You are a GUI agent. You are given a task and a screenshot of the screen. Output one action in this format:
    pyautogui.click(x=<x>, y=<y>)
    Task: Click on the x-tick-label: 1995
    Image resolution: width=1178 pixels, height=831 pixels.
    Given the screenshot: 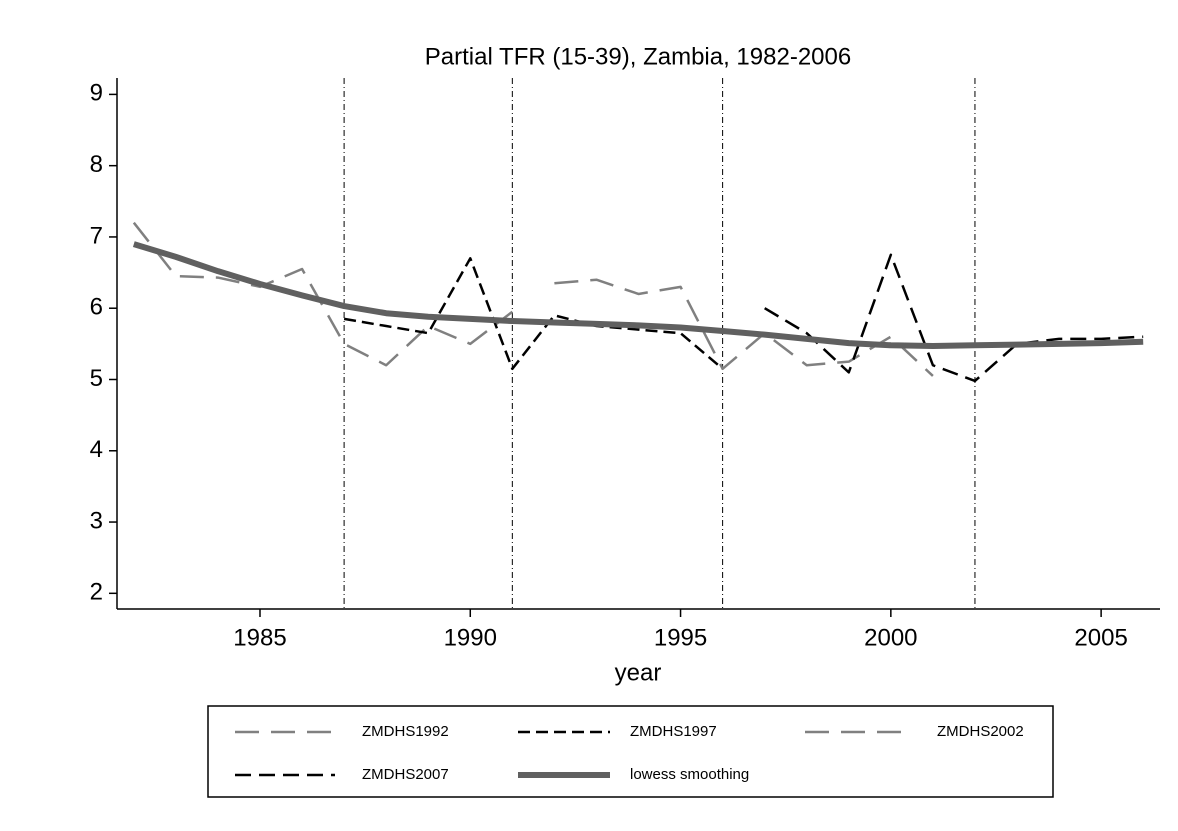 What is the action you would take?
    pyautogui.click(x=680, y=637)
    